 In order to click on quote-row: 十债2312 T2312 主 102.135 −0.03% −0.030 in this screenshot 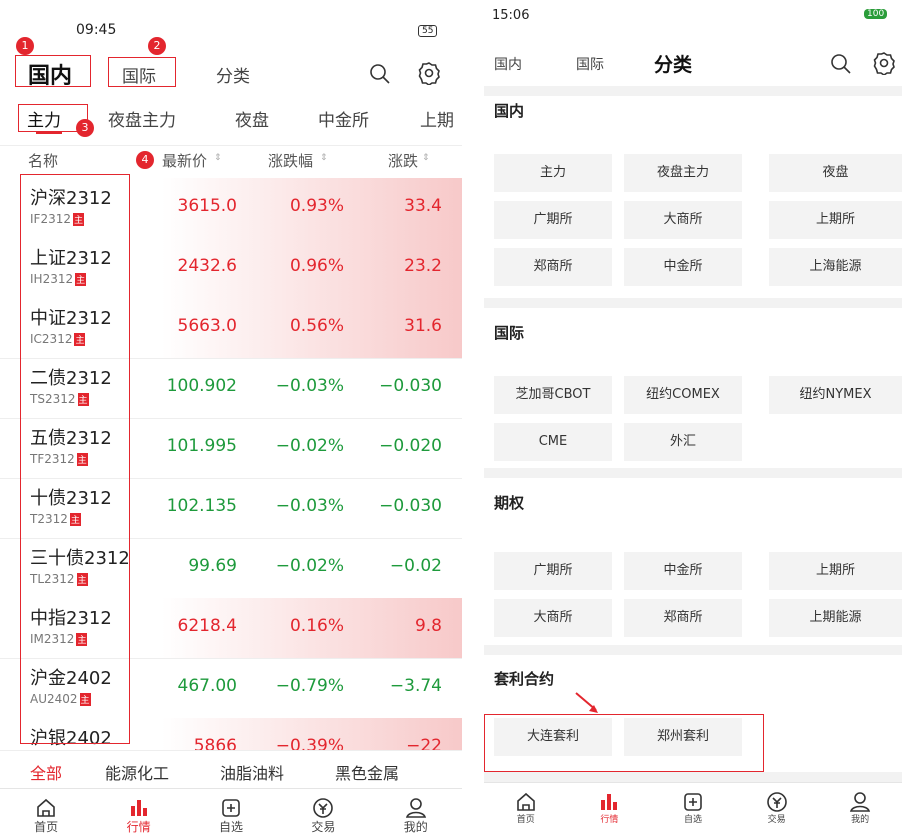, I will do `click(231, 508)`.